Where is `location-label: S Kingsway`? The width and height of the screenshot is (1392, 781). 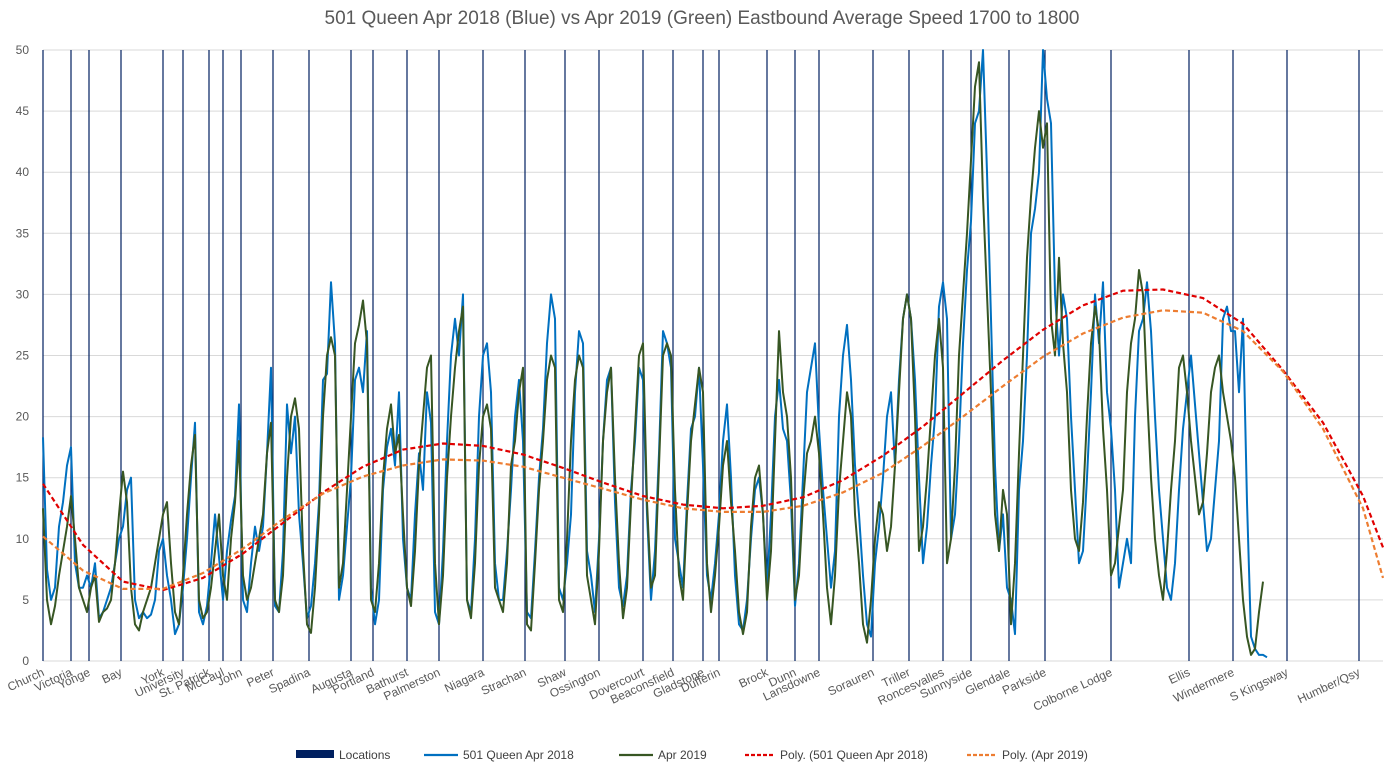
location-label: S Kingsway is located at coordinates (1259, 684).